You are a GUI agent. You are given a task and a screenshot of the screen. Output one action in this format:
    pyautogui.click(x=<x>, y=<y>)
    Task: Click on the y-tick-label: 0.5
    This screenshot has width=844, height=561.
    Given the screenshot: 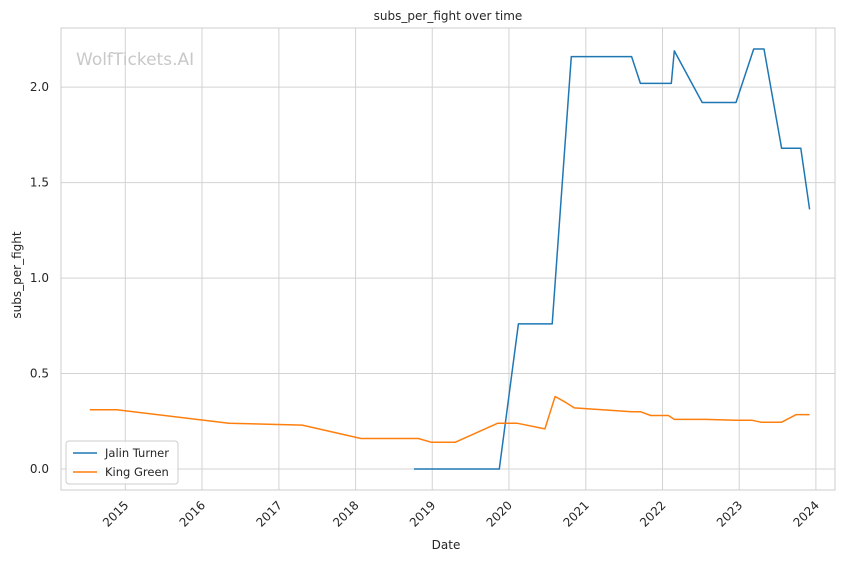 What is the action you would take?
    pyautogui.click(x=39, y=374)
    